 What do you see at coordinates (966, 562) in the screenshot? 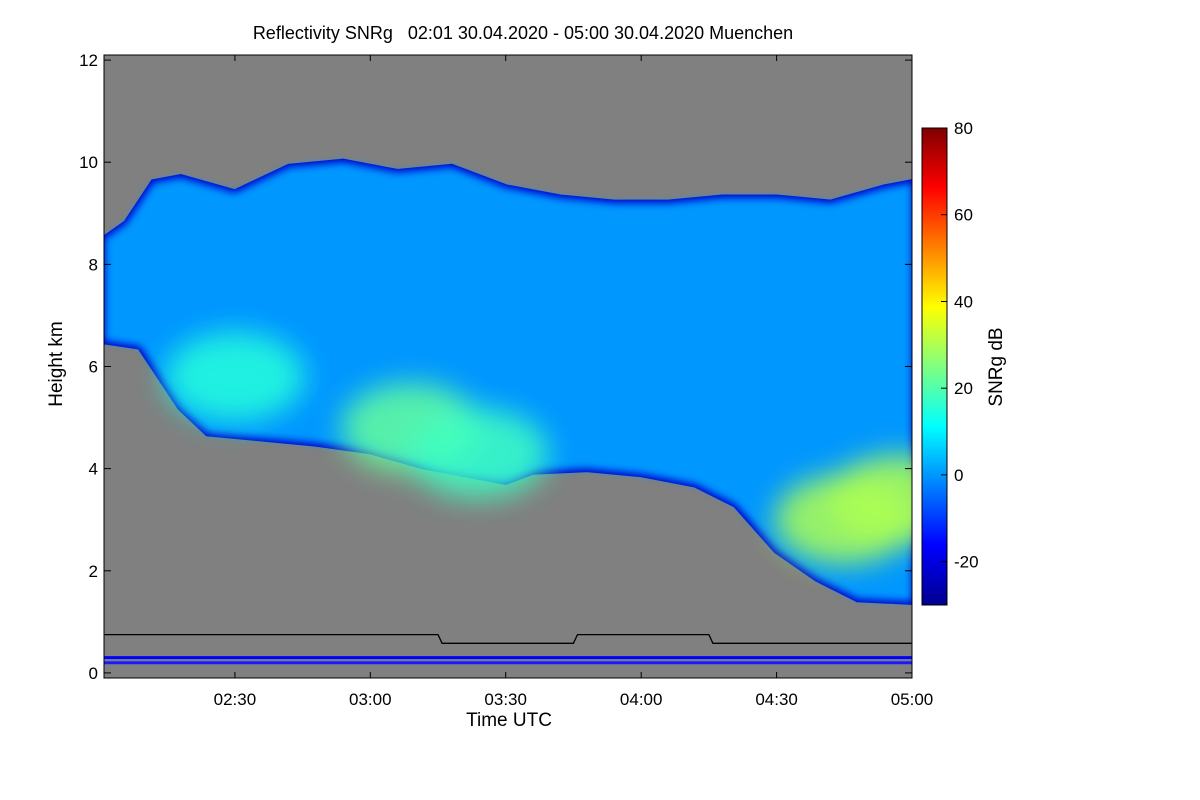
I see `colorbar-tick-label: -20` at bounding box center [966, 562].